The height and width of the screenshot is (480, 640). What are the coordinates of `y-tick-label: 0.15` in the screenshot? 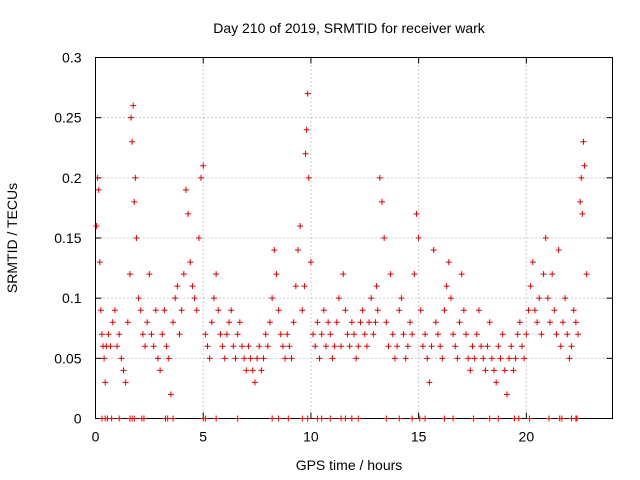 It's located at (67, 238).